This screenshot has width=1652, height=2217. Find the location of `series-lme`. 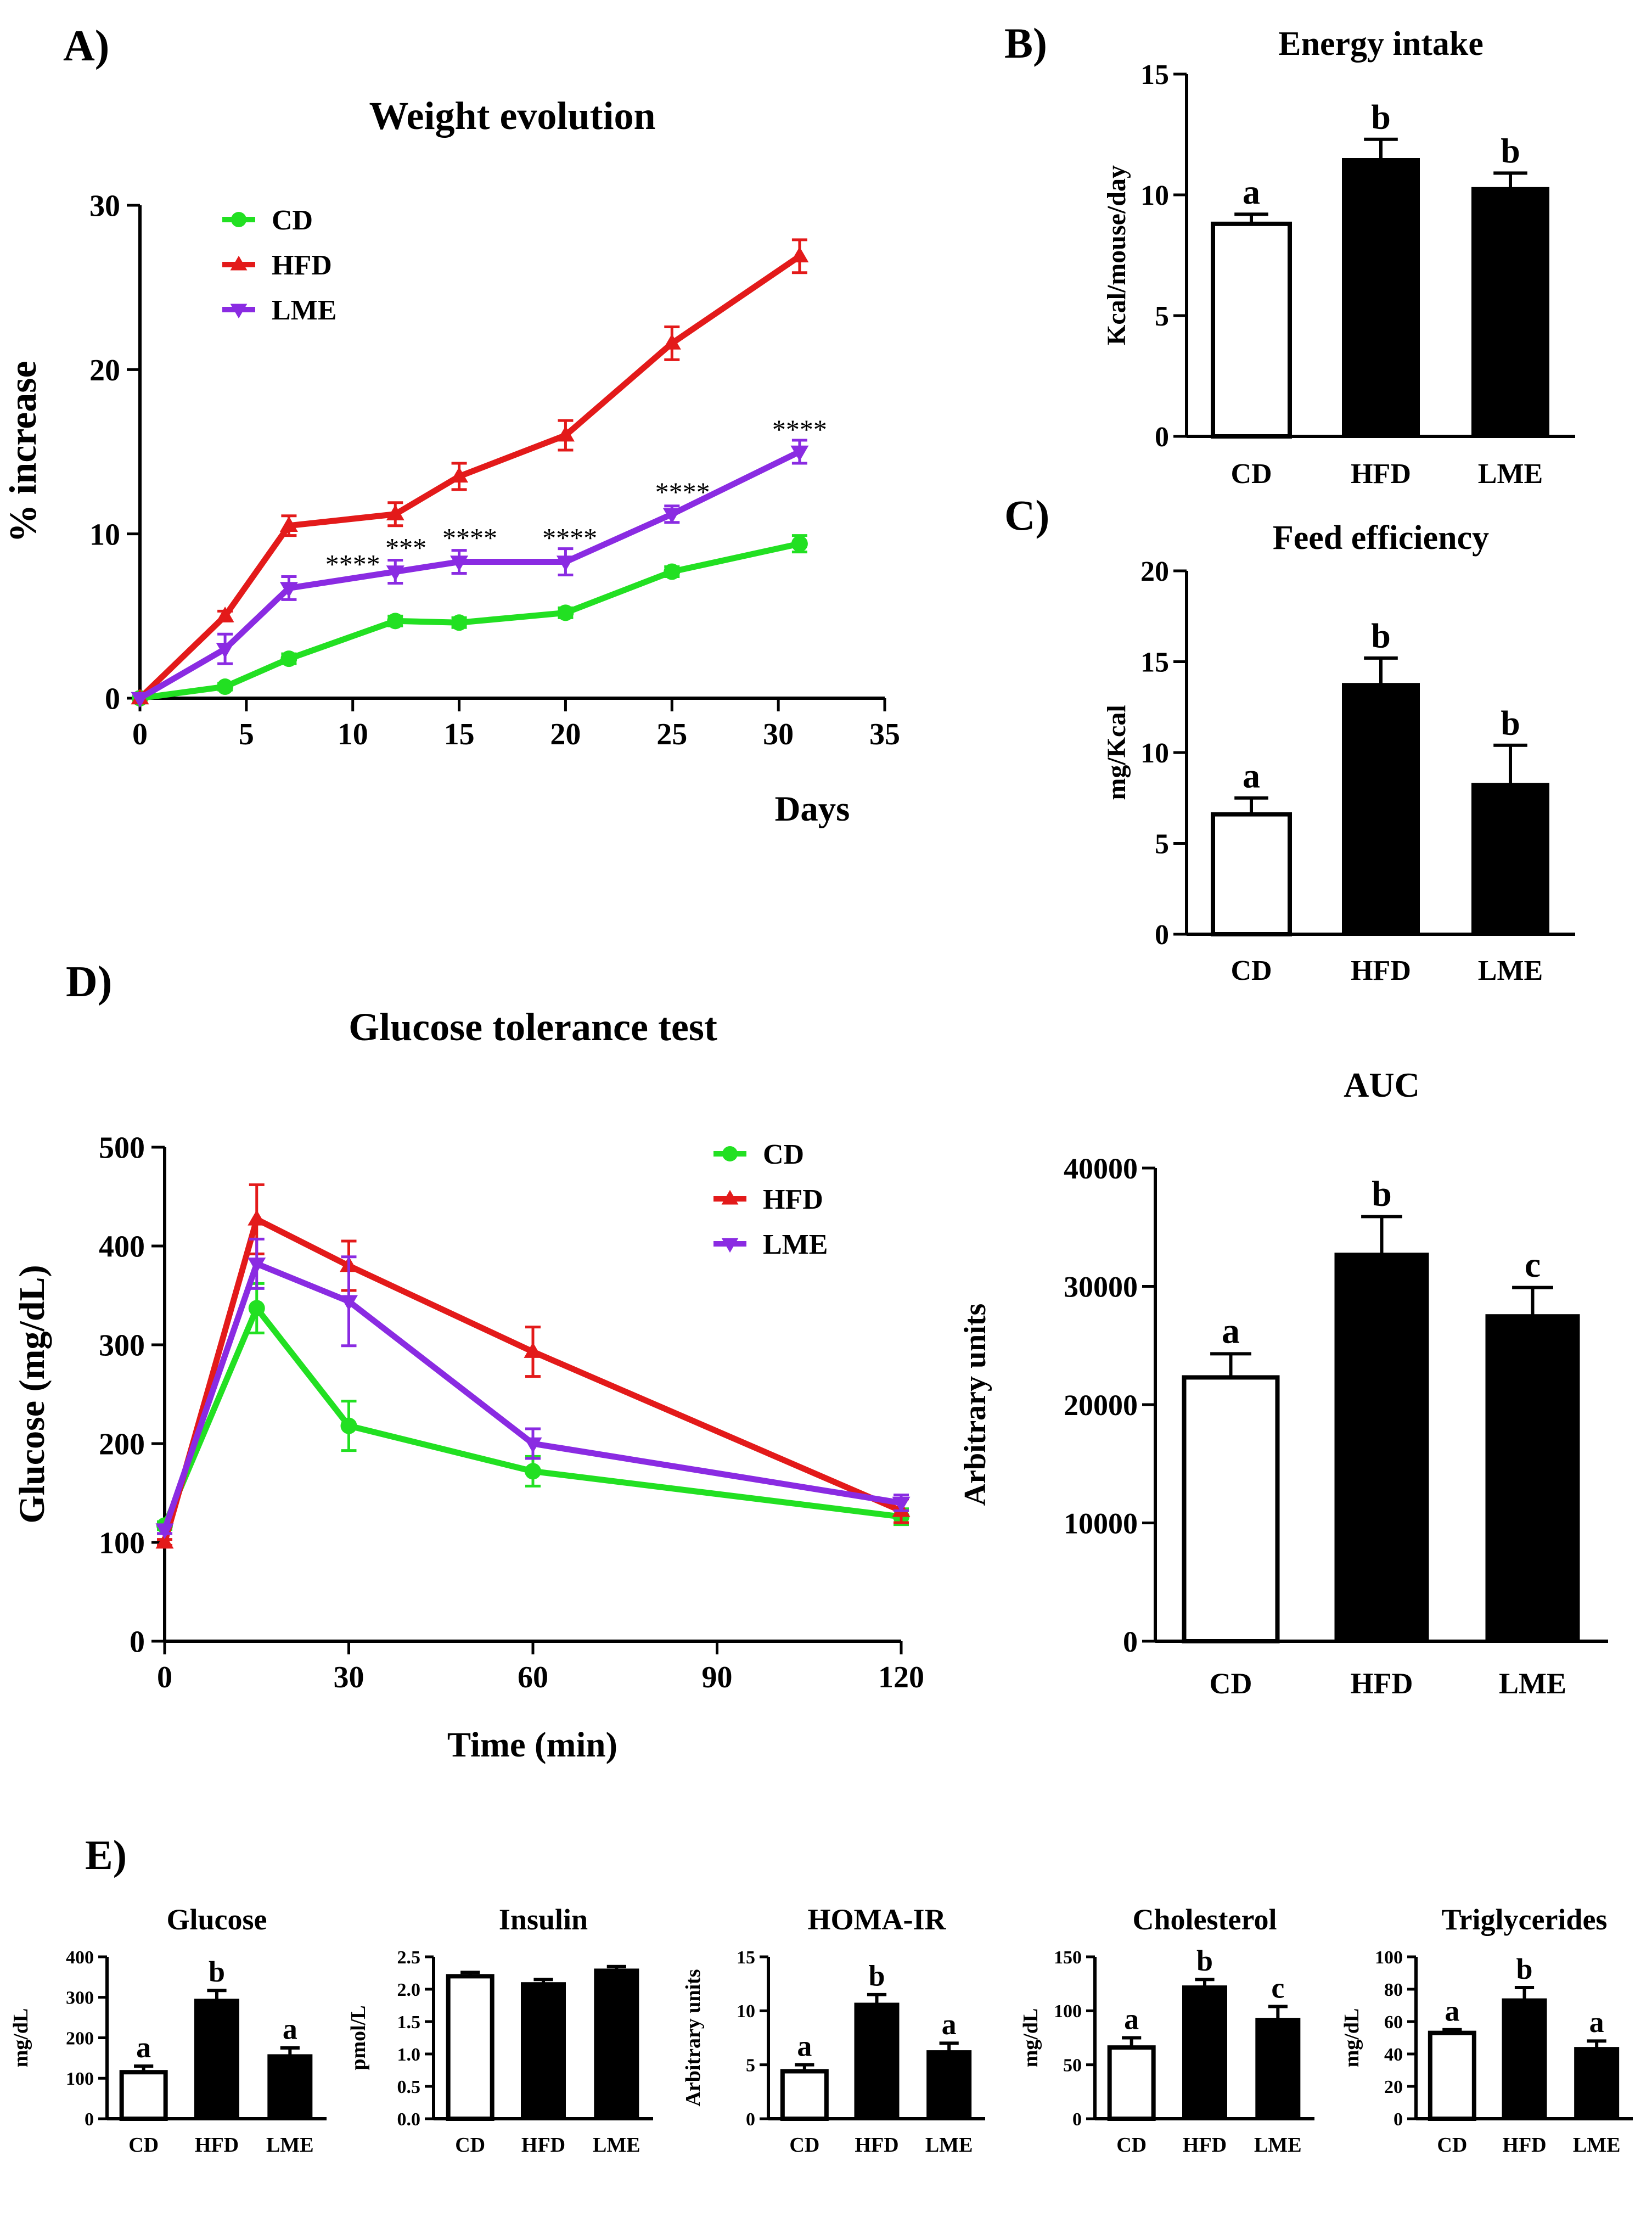

series-lme is located at coordinates (533, 1388).